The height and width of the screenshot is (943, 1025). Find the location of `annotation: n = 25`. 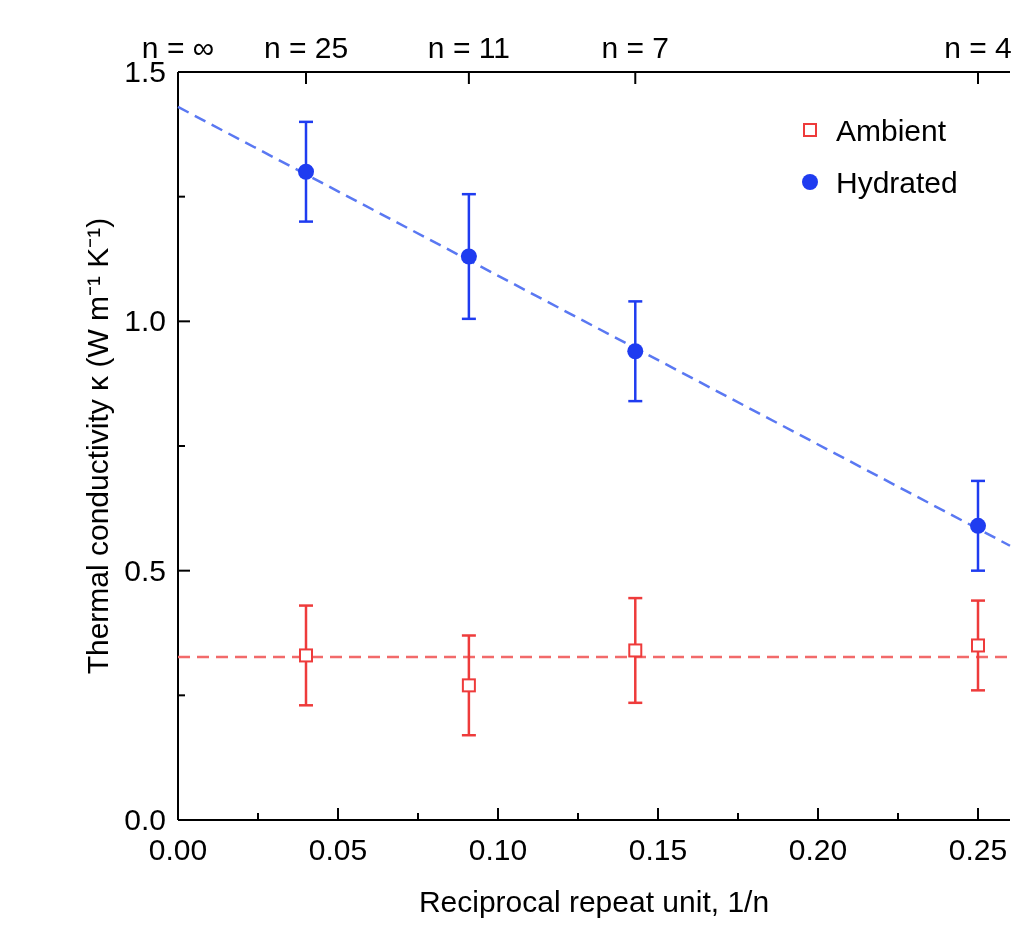

annotation: n = 25 is located at coordinates (306, 47).